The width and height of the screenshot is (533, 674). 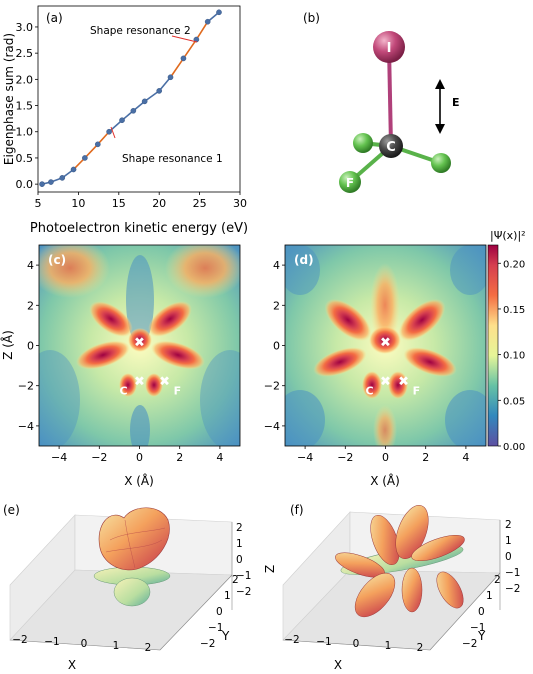 I want to click on z-tick-label: −1, so click(x=512, y=573).